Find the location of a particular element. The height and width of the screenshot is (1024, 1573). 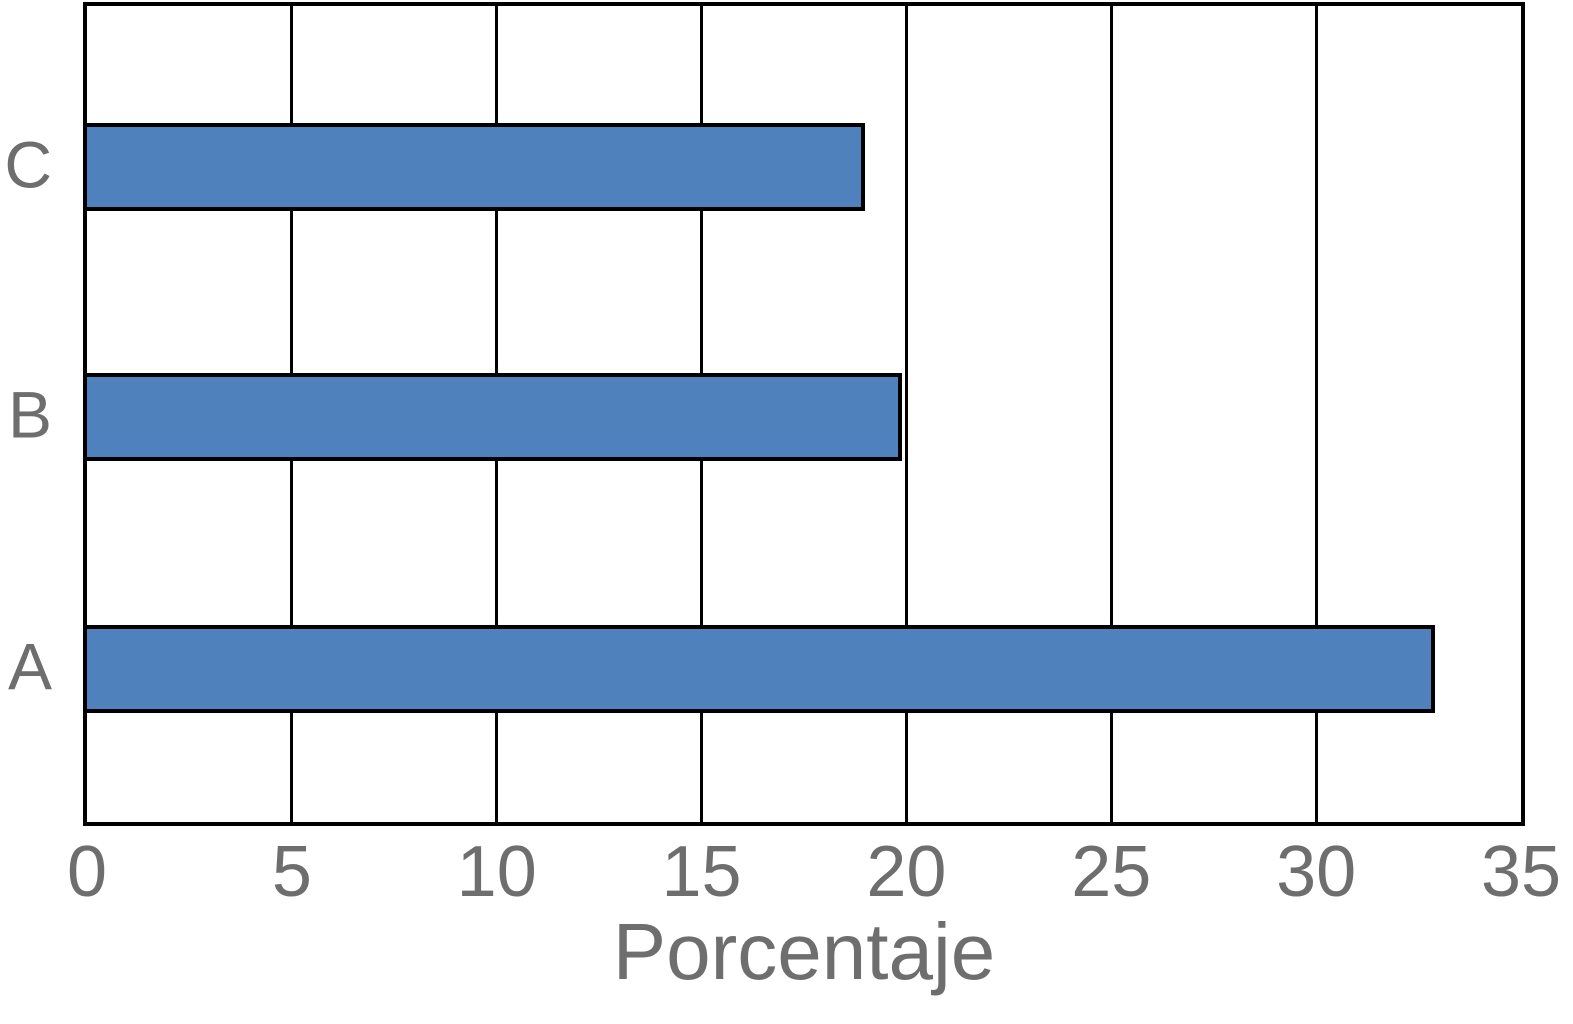

bar-A is located at coordinates (759, 669).